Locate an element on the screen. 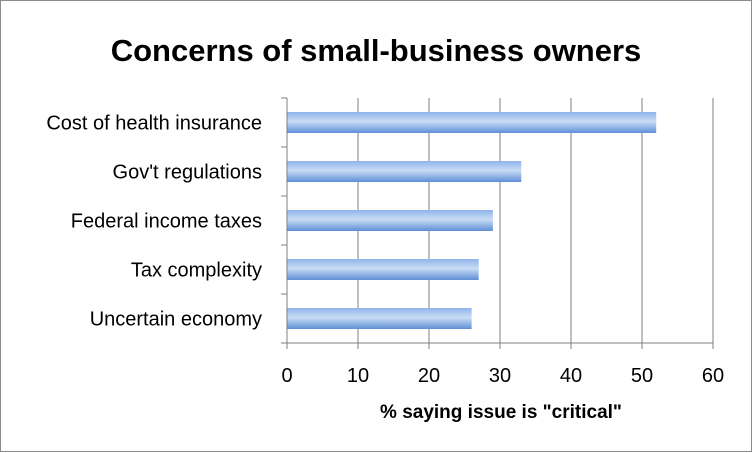 The height and width of the screenshot is (453, 752). category-label-3: Tax complexity is located at coordinates (196, 271).